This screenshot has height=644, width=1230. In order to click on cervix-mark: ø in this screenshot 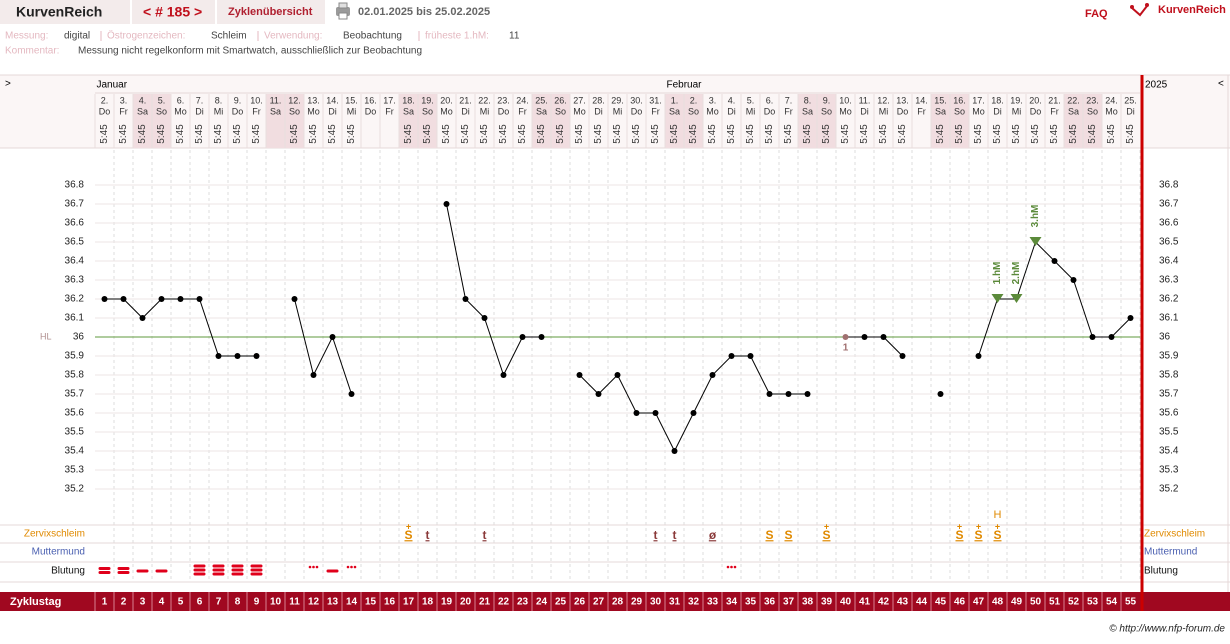, I will do `click(713, 535)`.